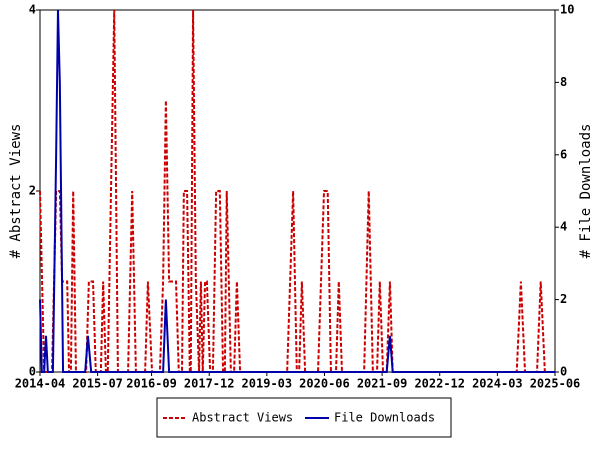  Describe the element at coordinates (563, 227) in the screenshot. I see `y2-tick-label: 4` at that location.